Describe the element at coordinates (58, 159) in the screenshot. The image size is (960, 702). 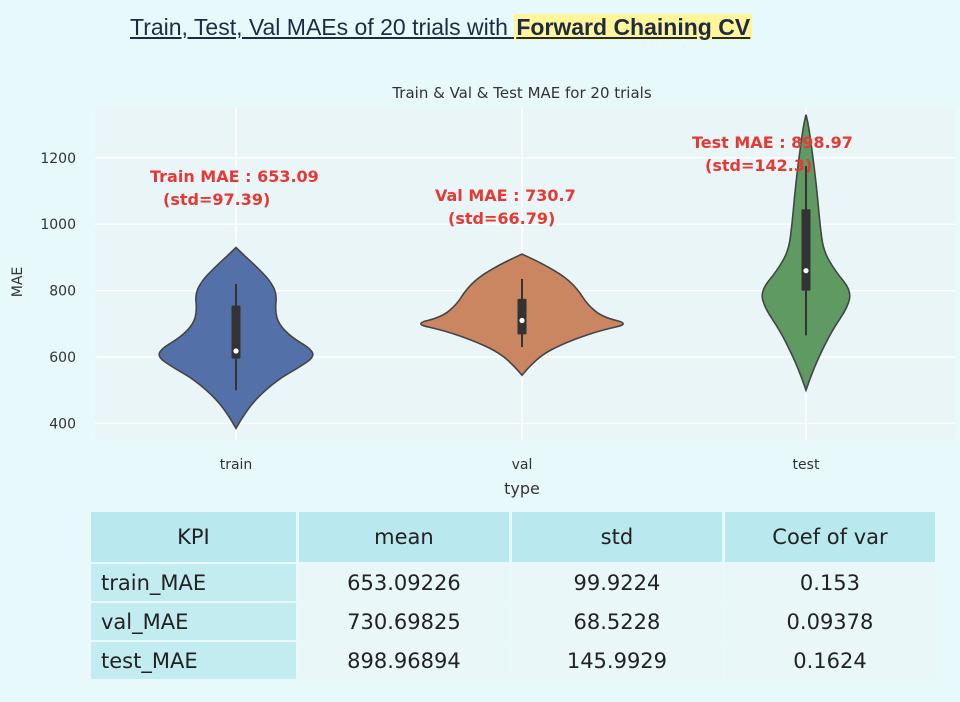
I see `y-tick-label: 1200` at that location.